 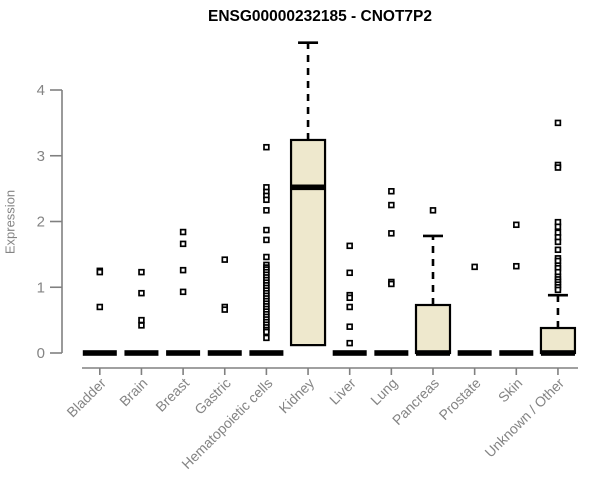 What do you see at coordinates (342, 391) in the screenshot?
I see `x-tick-label-liver: Liver` at bounding box center [342, 391].